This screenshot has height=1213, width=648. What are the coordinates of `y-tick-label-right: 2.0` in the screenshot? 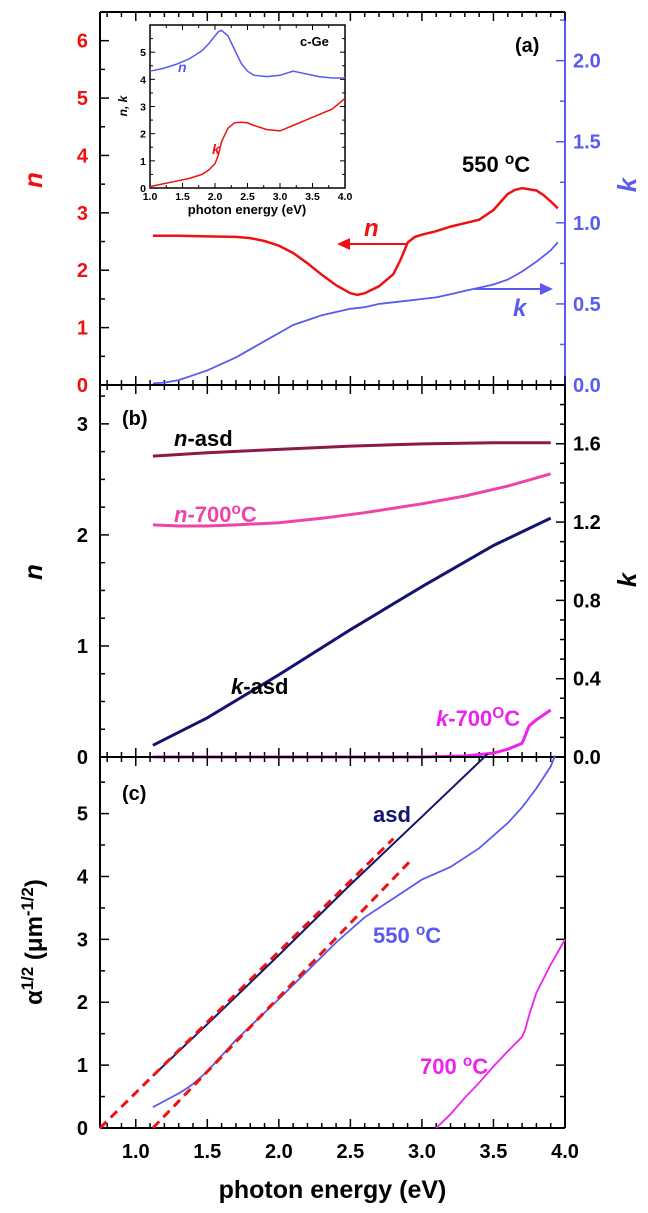 It's located at (587, 62).